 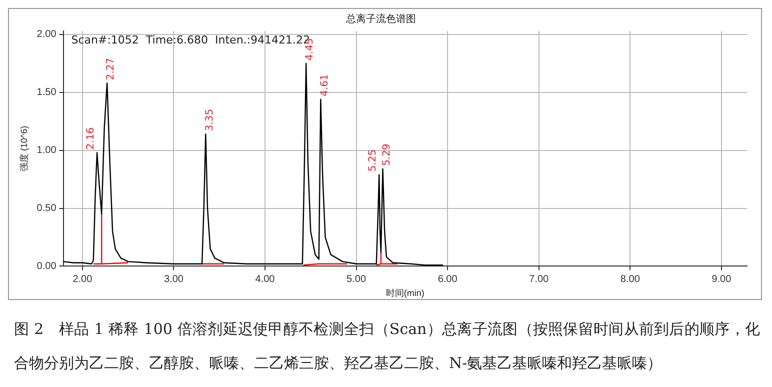 I want to click on x-tick-label: 6.00, so click(x=448, y=279).